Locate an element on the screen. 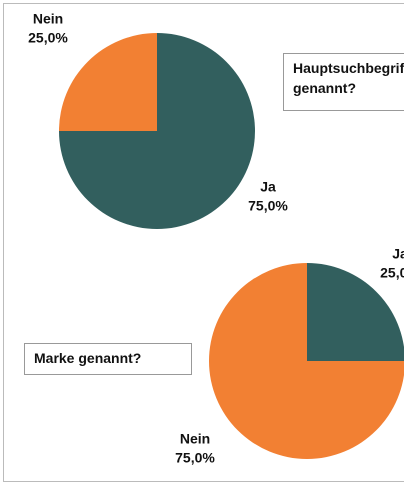 The width and height of the screenshot is (404, 486). chart-title: Marke genannt? is located at coordinates (108, 359).